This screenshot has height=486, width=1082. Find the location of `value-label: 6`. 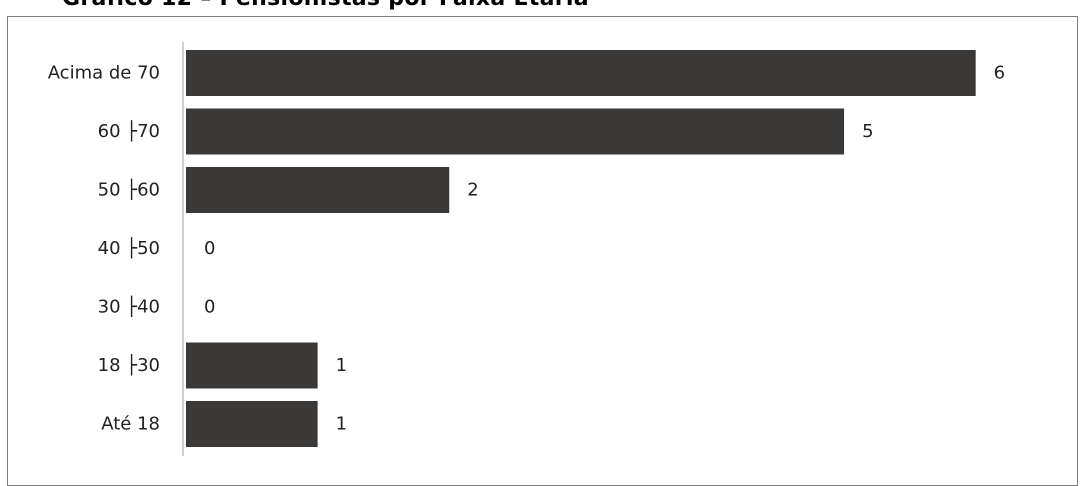

value-label: 6 is located at coordinates (999, 73).